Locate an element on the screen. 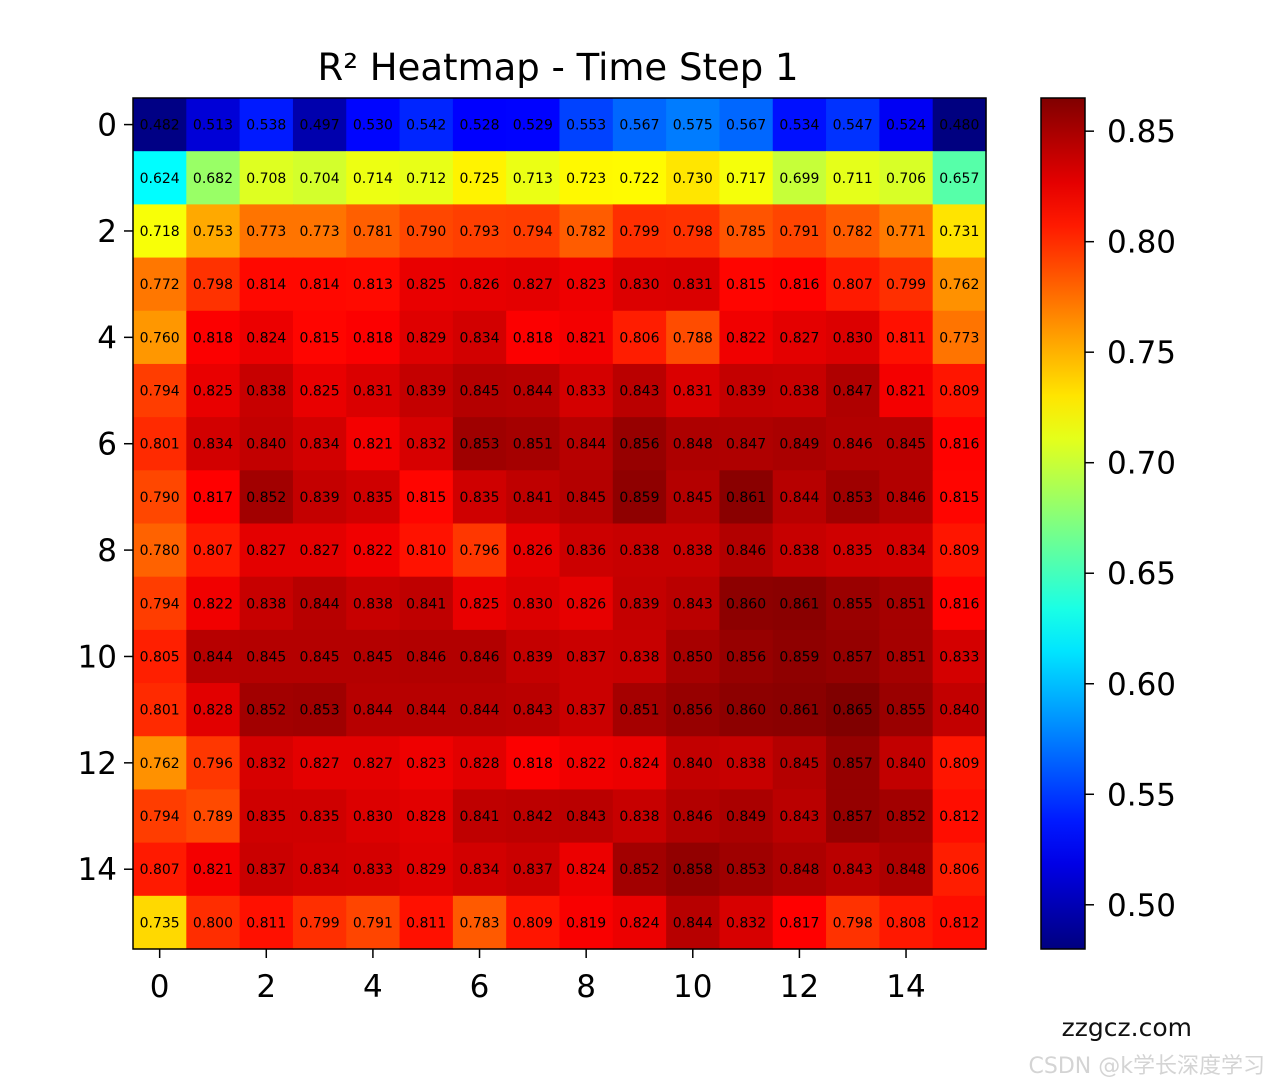 This screenshot has width=1269, height=1085. cell-value-label: 0.838 is located at coordinates (693, 551).